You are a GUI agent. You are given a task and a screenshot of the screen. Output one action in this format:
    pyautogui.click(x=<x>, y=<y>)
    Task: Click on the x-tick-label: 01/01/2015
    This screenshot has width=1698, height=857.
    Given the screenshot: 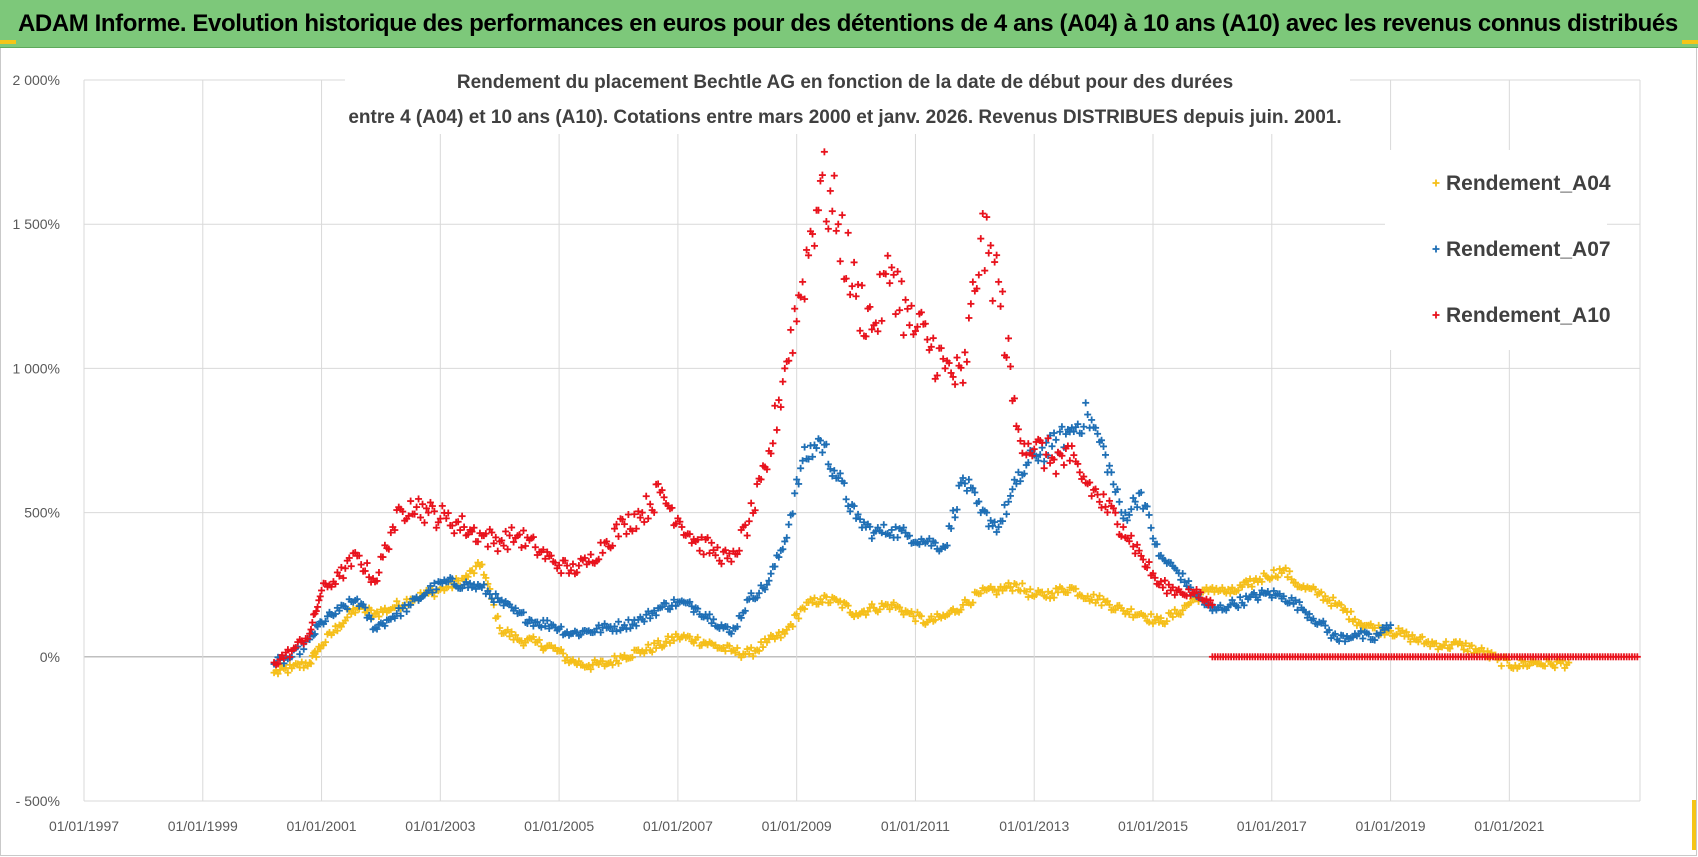 What is the action you would take?
    pyautogui.click(x=1153, y=826)
    